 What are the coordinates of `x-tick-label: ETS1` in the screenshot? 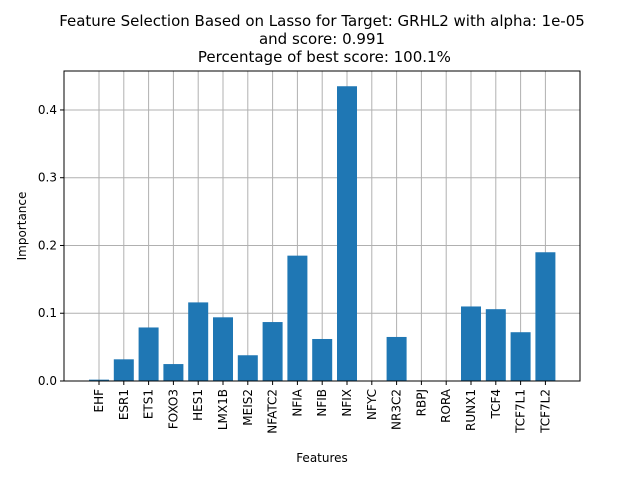 It's located at (149, 404).